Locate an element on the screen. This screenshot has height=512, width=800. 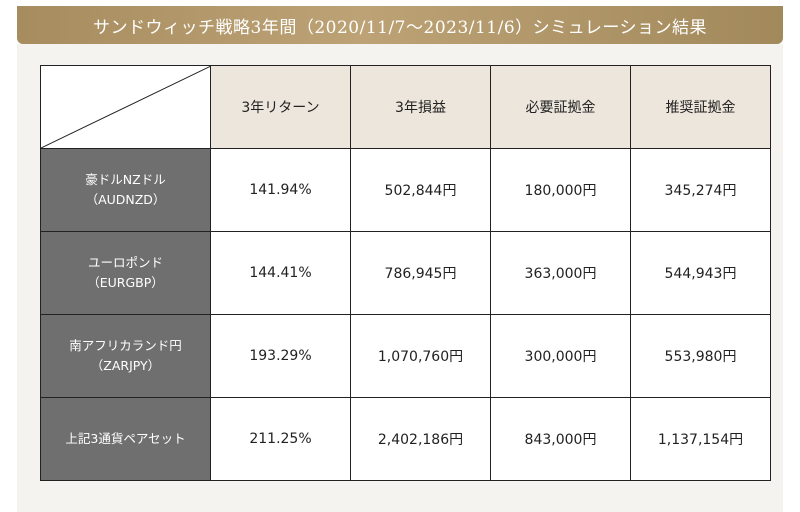
table-cell: 544,943円 is located at coordinates (700, 273).